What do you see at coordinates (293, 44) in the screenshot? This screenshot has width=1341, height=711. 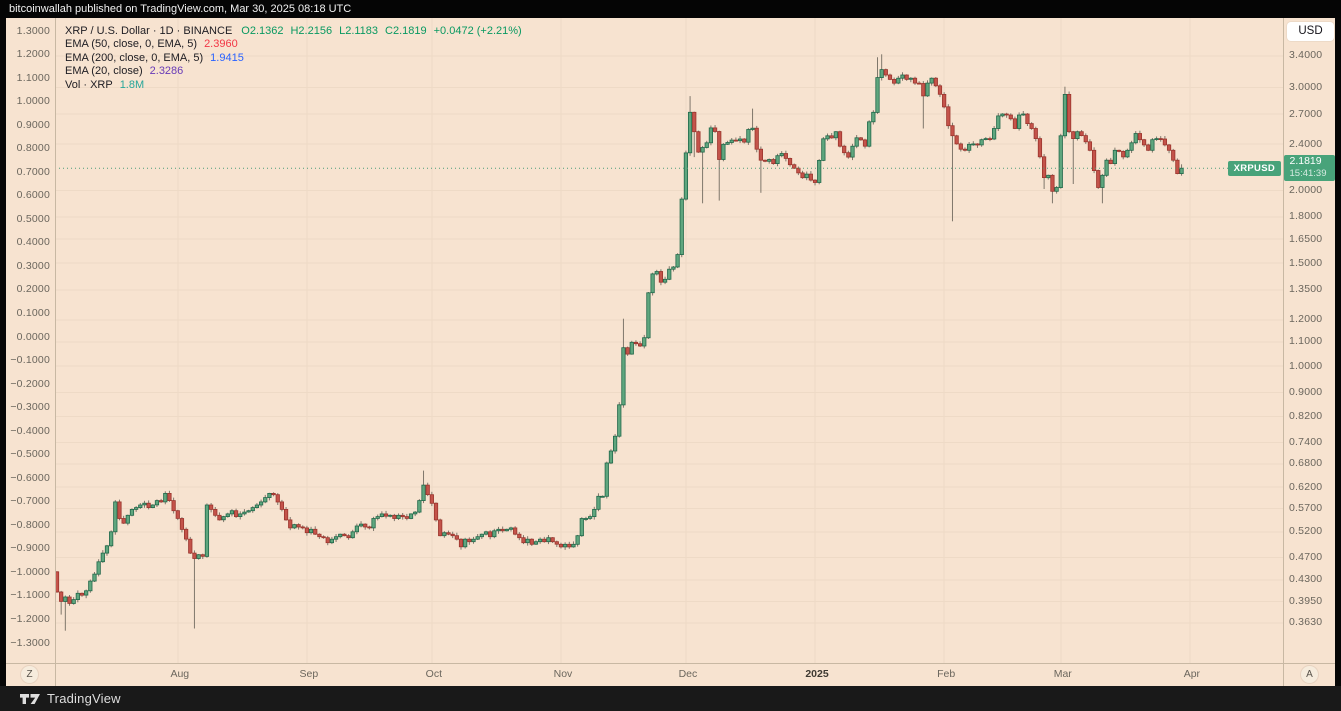 I see `indicator-row: EMA (50, close, 0, EMA, 5) 2.3960` at bounding box center [293, 44].